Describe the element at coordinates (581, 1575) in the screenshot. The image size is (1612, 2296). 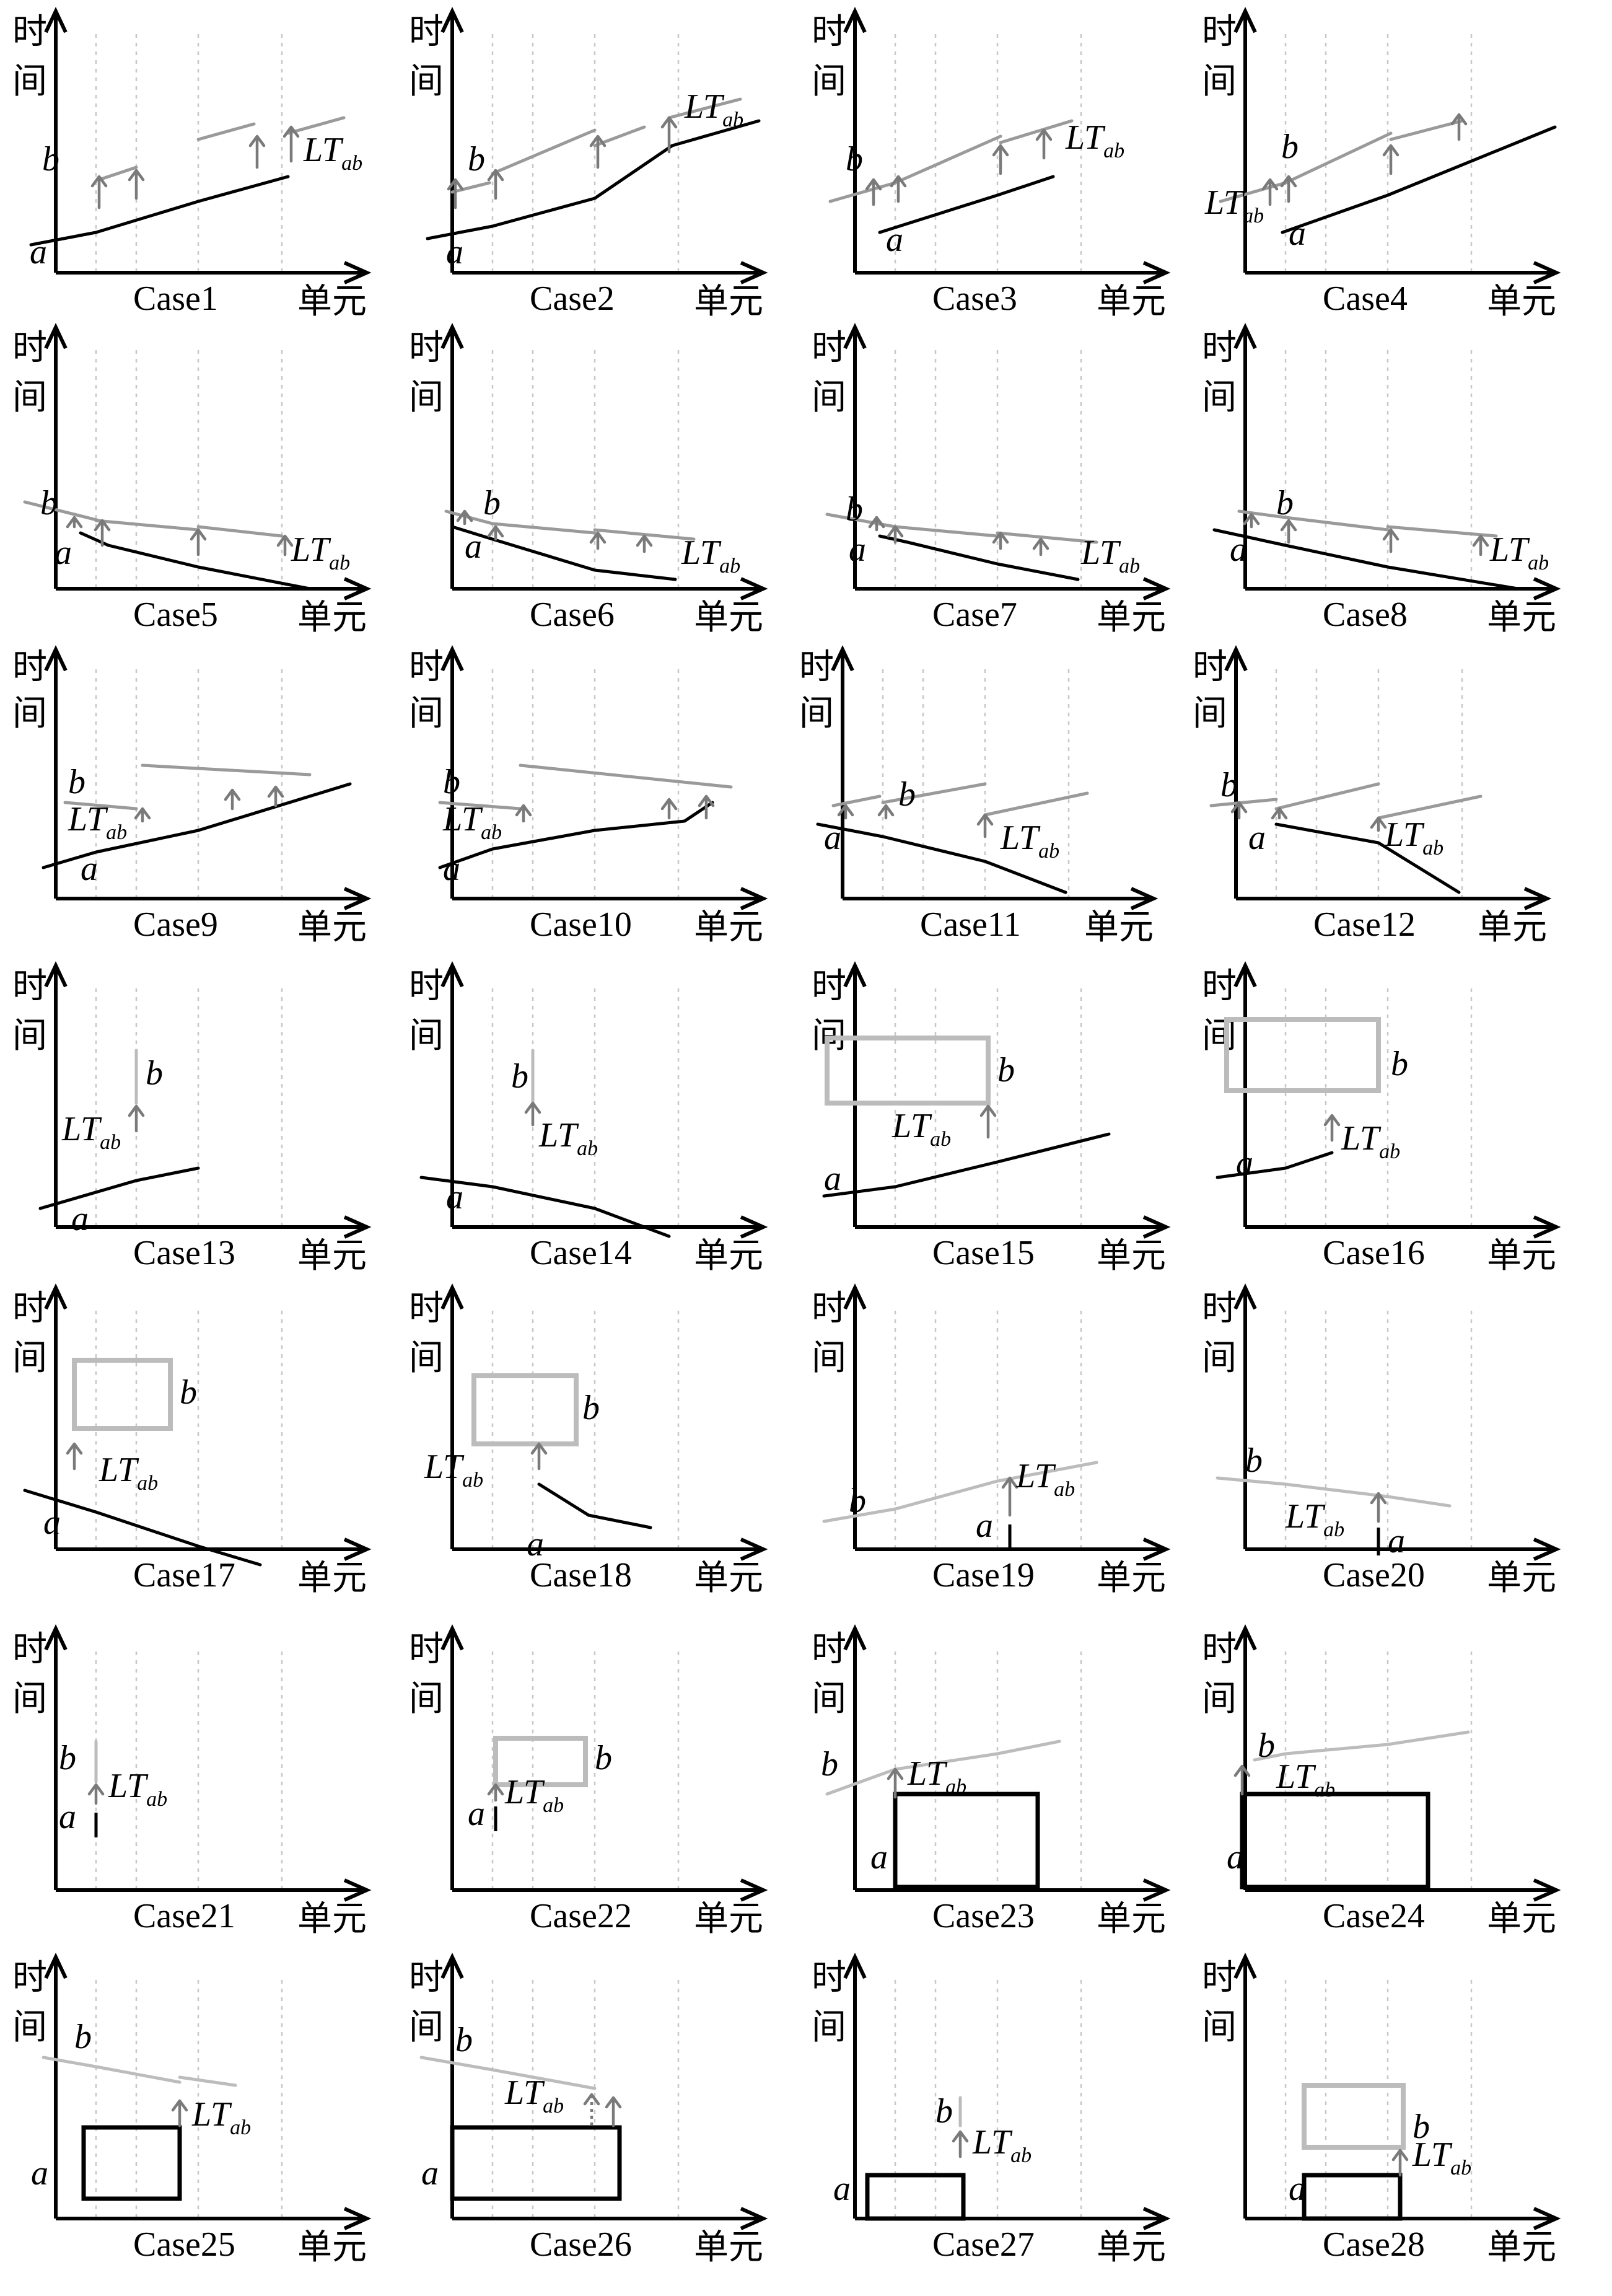
I see `case-caption: Case18` at that location.